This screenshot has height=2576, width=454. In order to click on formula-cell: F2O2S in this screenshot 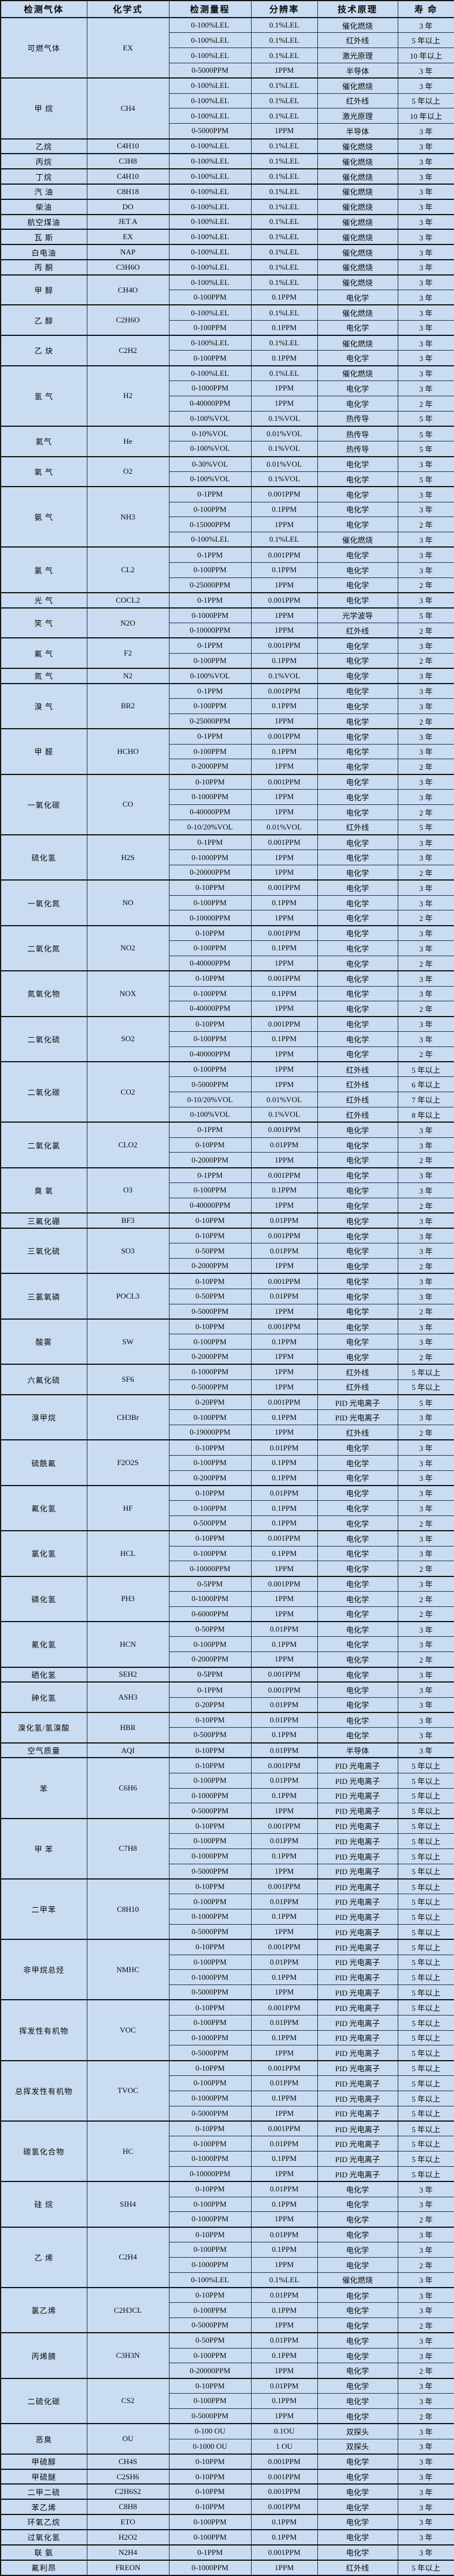, I will do `click(128, 1462)`.